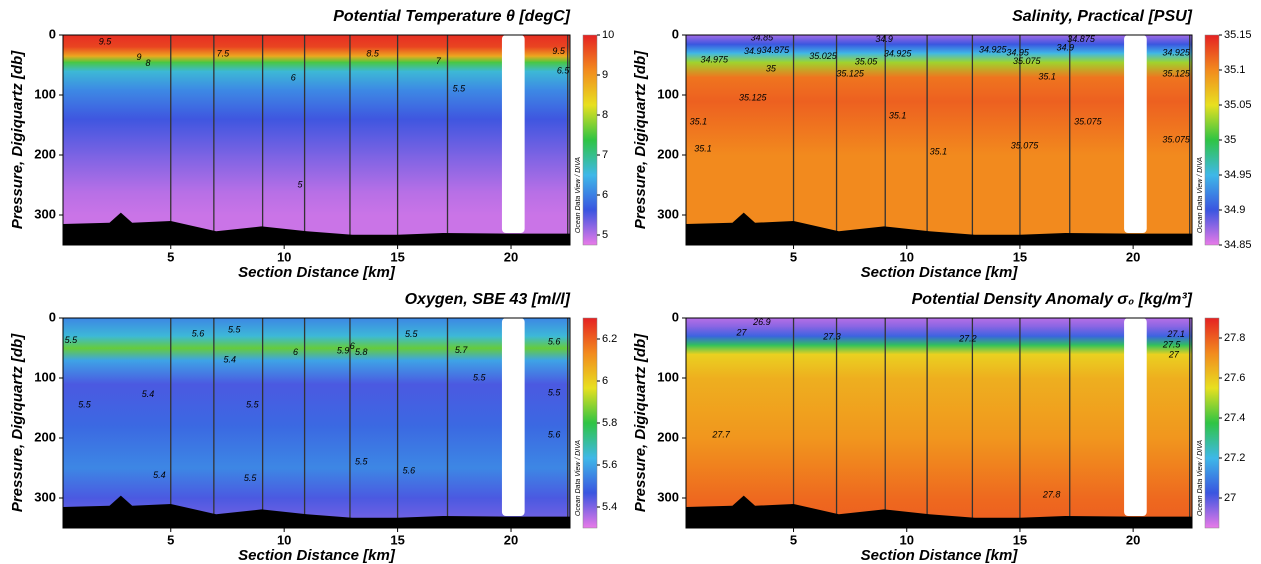 This screenshot has width=1261, height=564. I want to click on contour-label: 27.5, so click(1172, 344).